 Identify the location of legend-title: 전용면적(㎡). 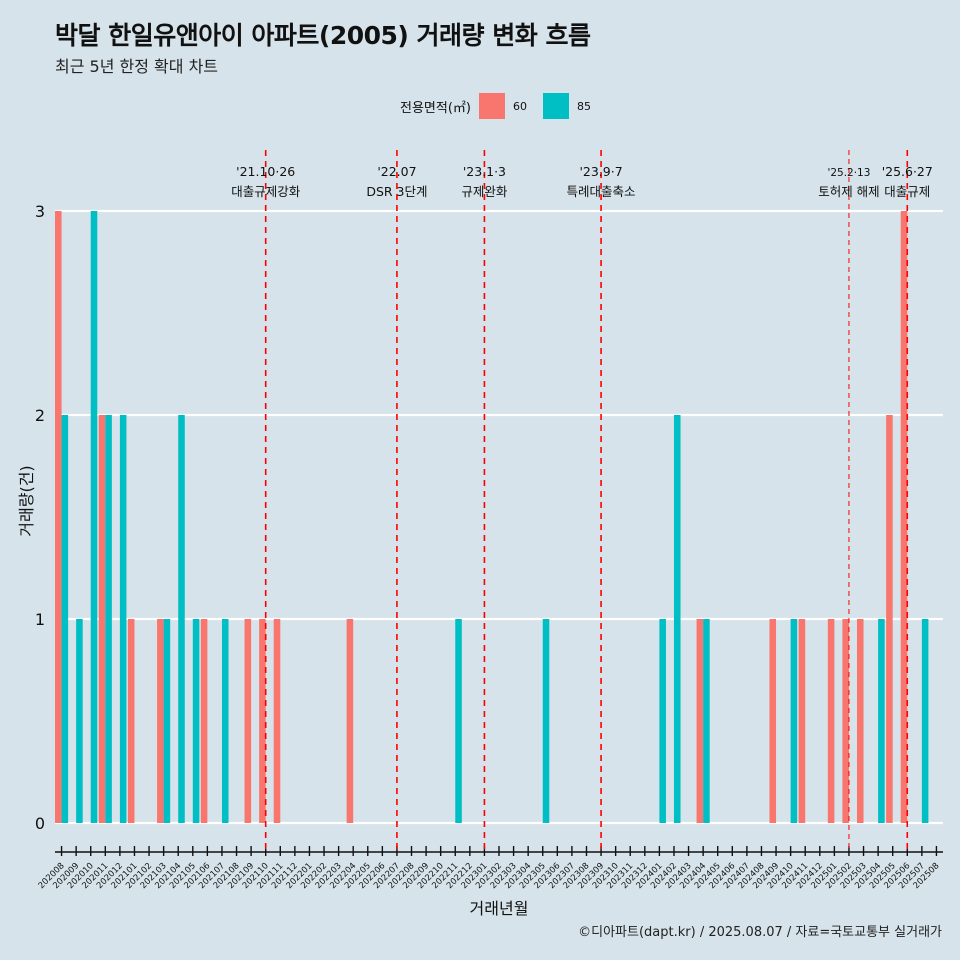
(435, 108).